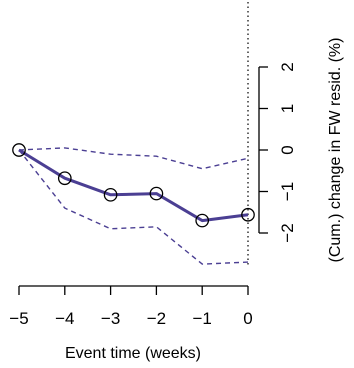  What do you see at coordinates (287, 232) in the screenshot?
I see `y-tick-label: −2` at bounding box center [287, 232].